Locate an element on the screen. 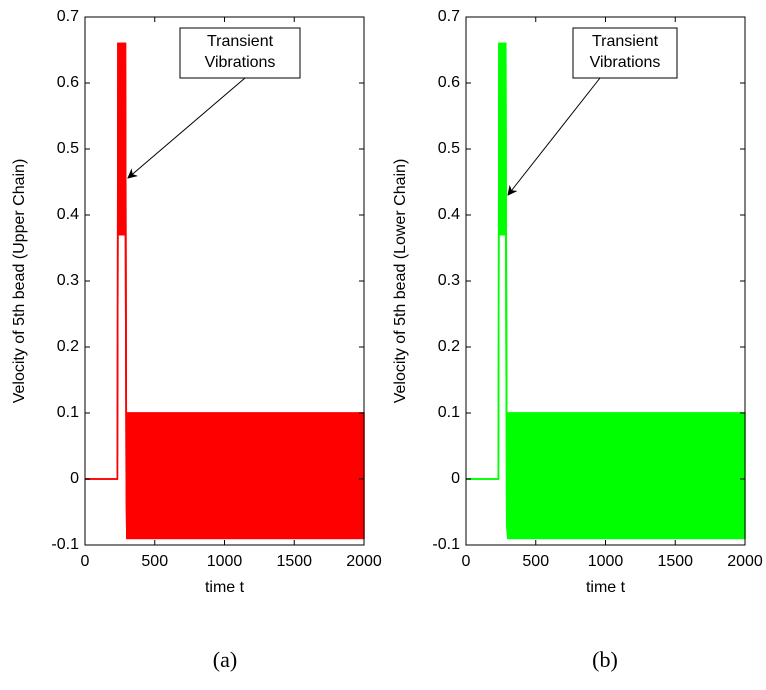  y-axis-label: Velocity of 5th bead (Upper Chain) is located at coordinates (19, 281).